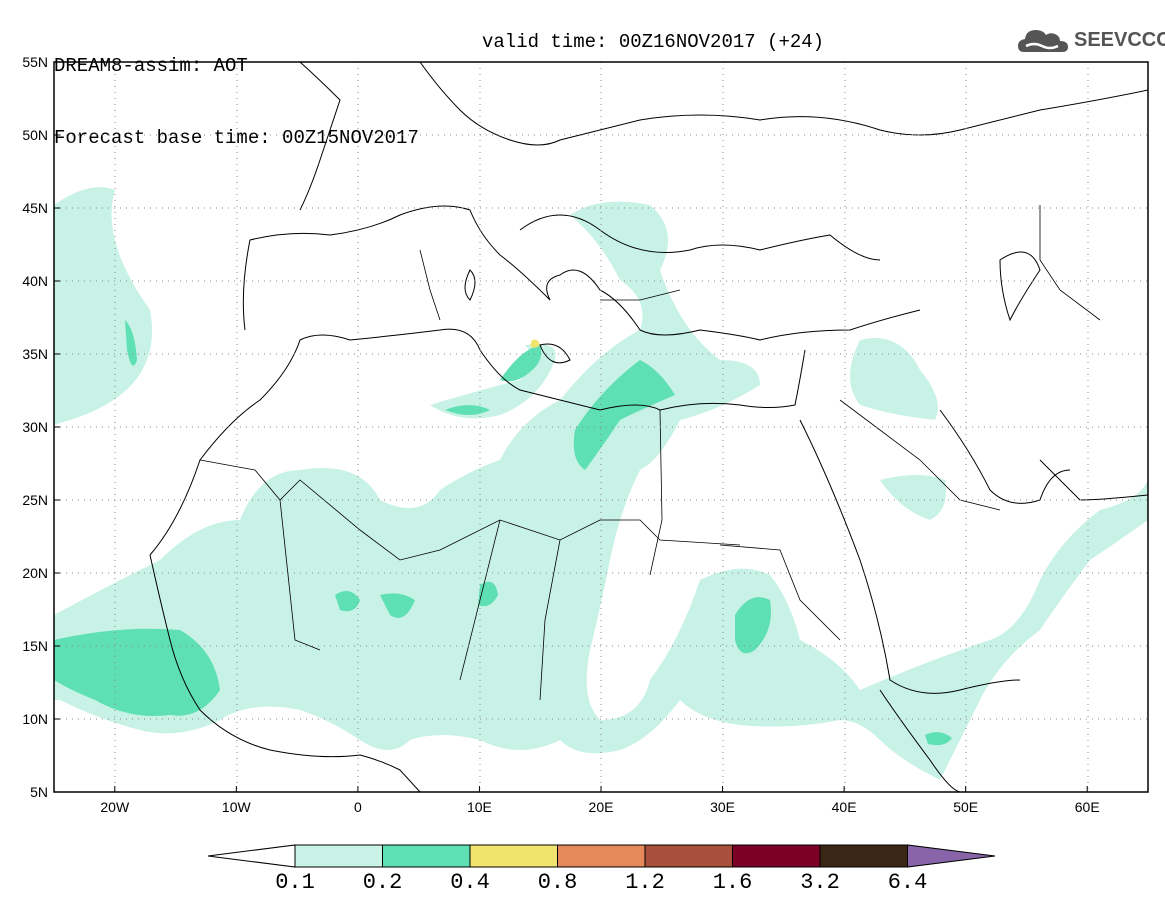 This screenshot has height=905, width=1165. I want to click on colorbar-label: 3.2, so click(820, 882).